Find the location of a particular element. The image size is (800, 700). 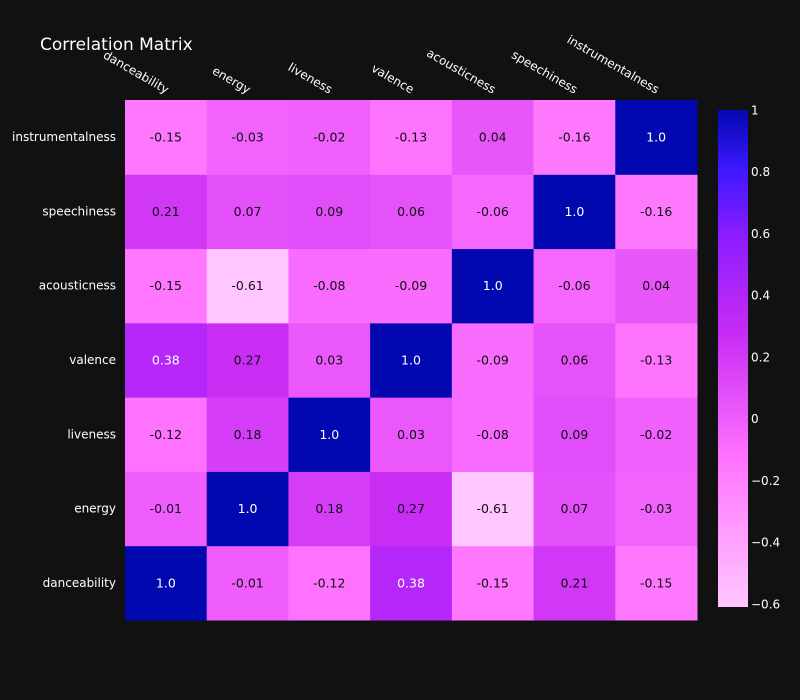

x-tick-label: speechiness is located at coordinates (544, 72).